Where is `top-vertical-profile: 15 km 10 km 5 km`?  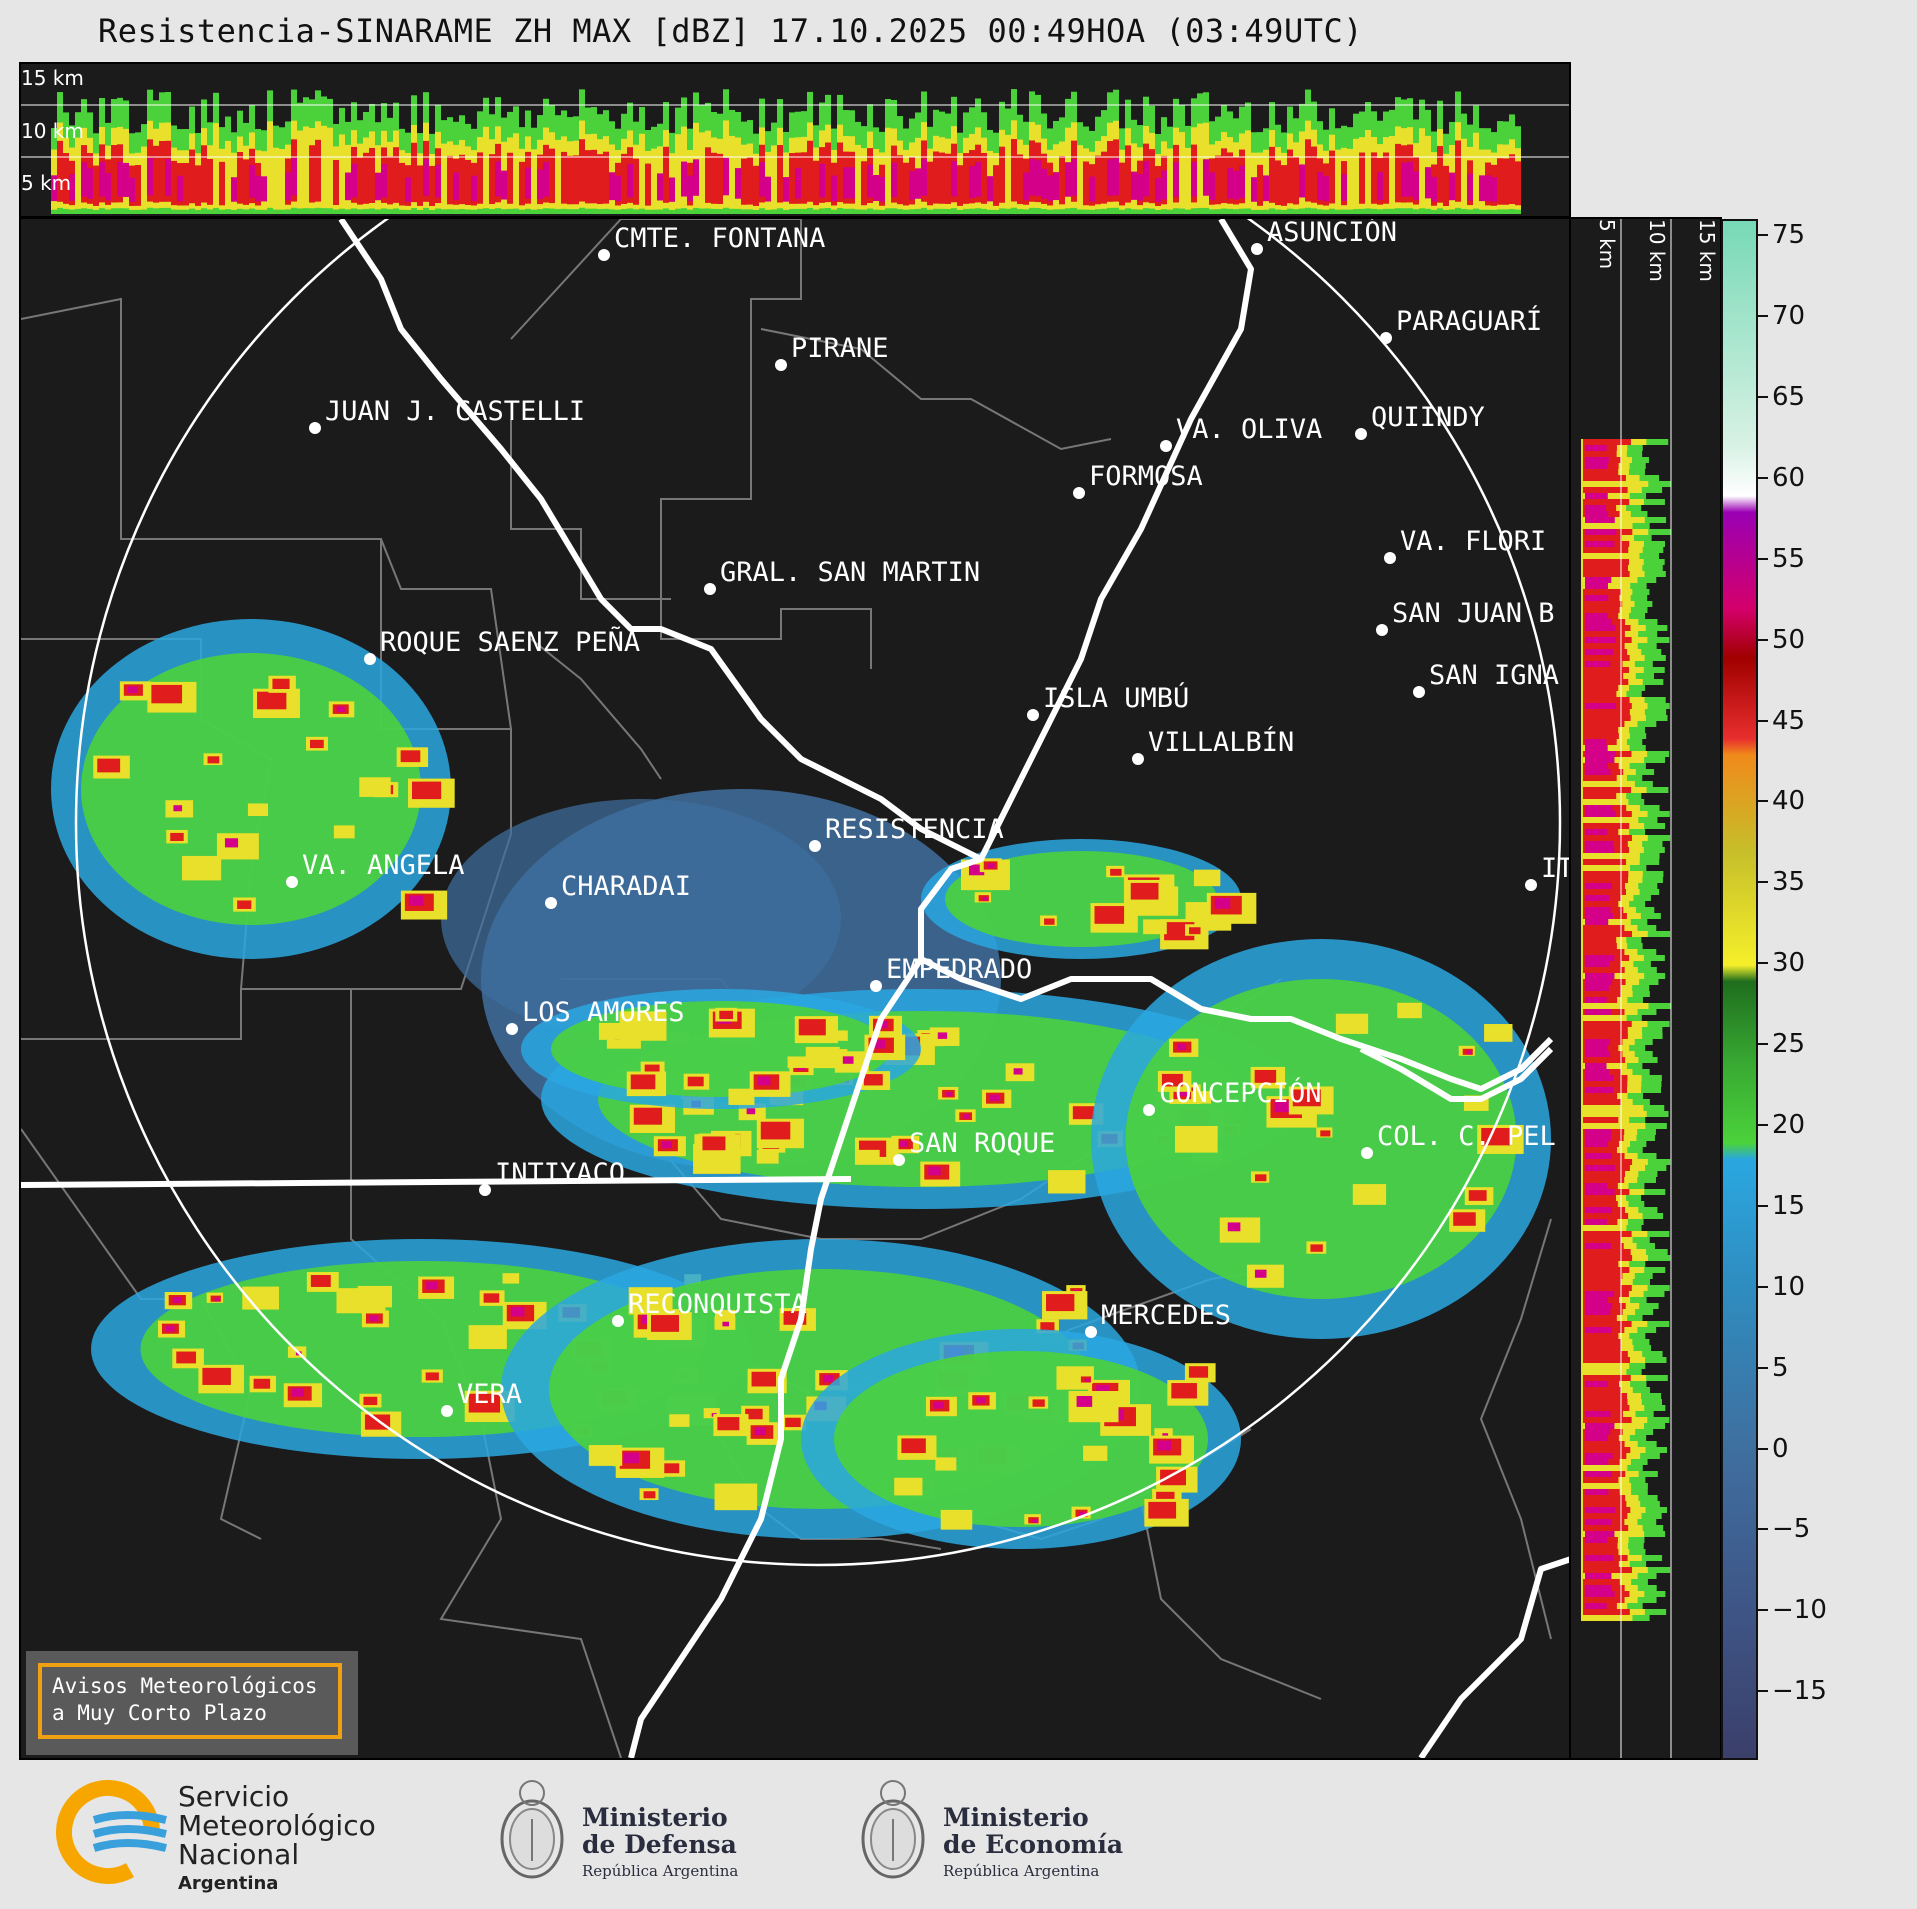
top-vertical-profile: 15 km 10 km 5 km is located at coordinates (795, 140).